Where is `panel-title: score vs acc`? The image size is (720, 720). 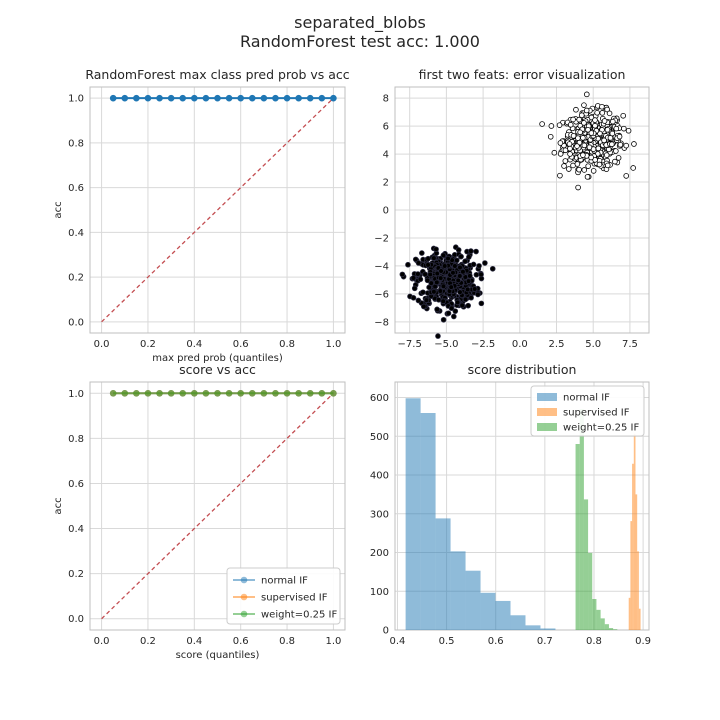
panel-title: score vs acc is located at coordinates (217, 369).